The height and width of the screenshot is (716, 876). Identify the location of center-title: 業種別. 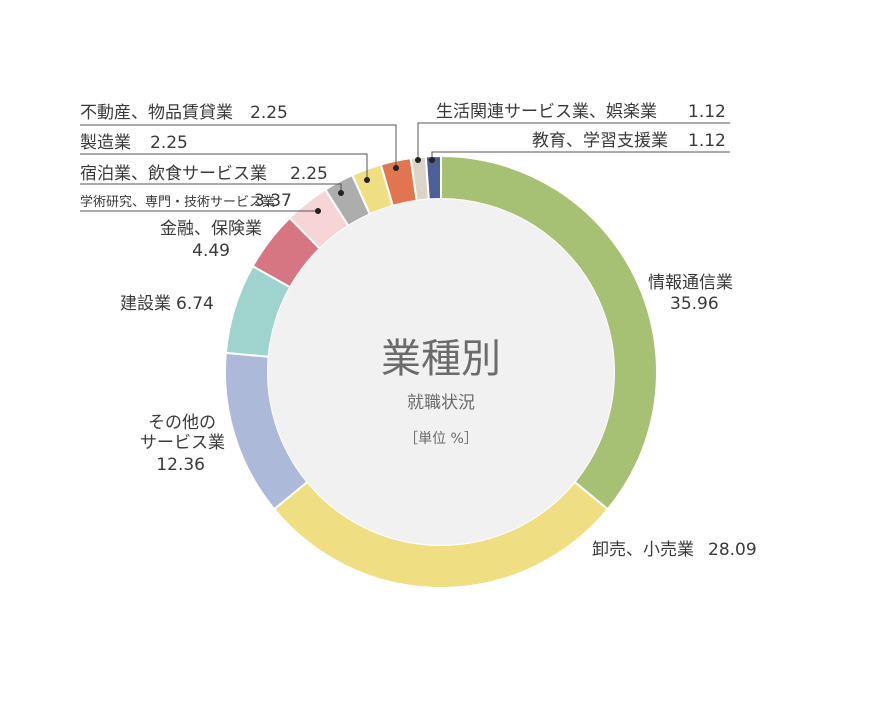
(441, 359).